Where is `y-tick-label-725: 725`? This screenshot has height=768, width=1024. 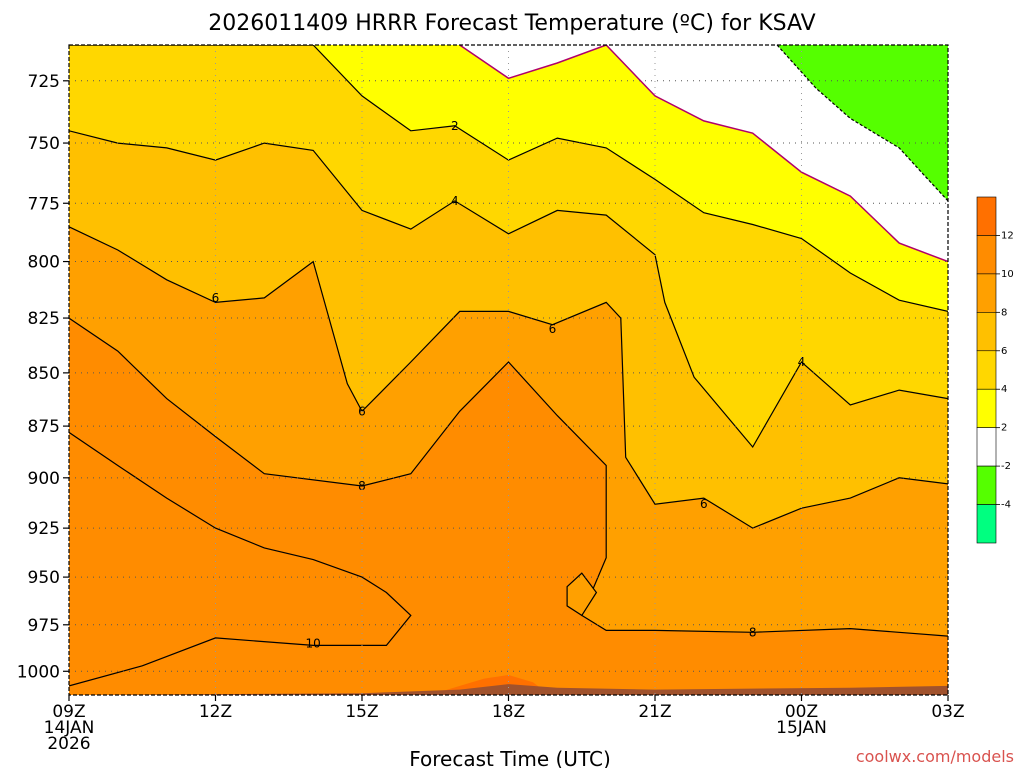 y-tick-label-725: 725 is located at coordinates (44, 82).